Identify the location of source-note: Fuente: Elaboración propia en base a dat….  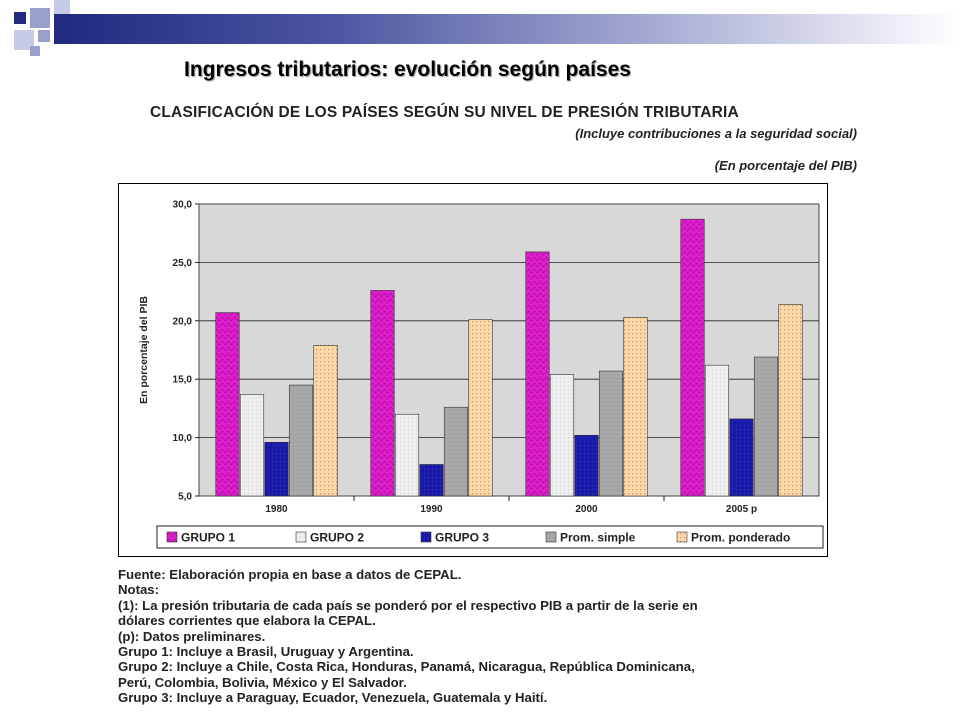
(290, 574).